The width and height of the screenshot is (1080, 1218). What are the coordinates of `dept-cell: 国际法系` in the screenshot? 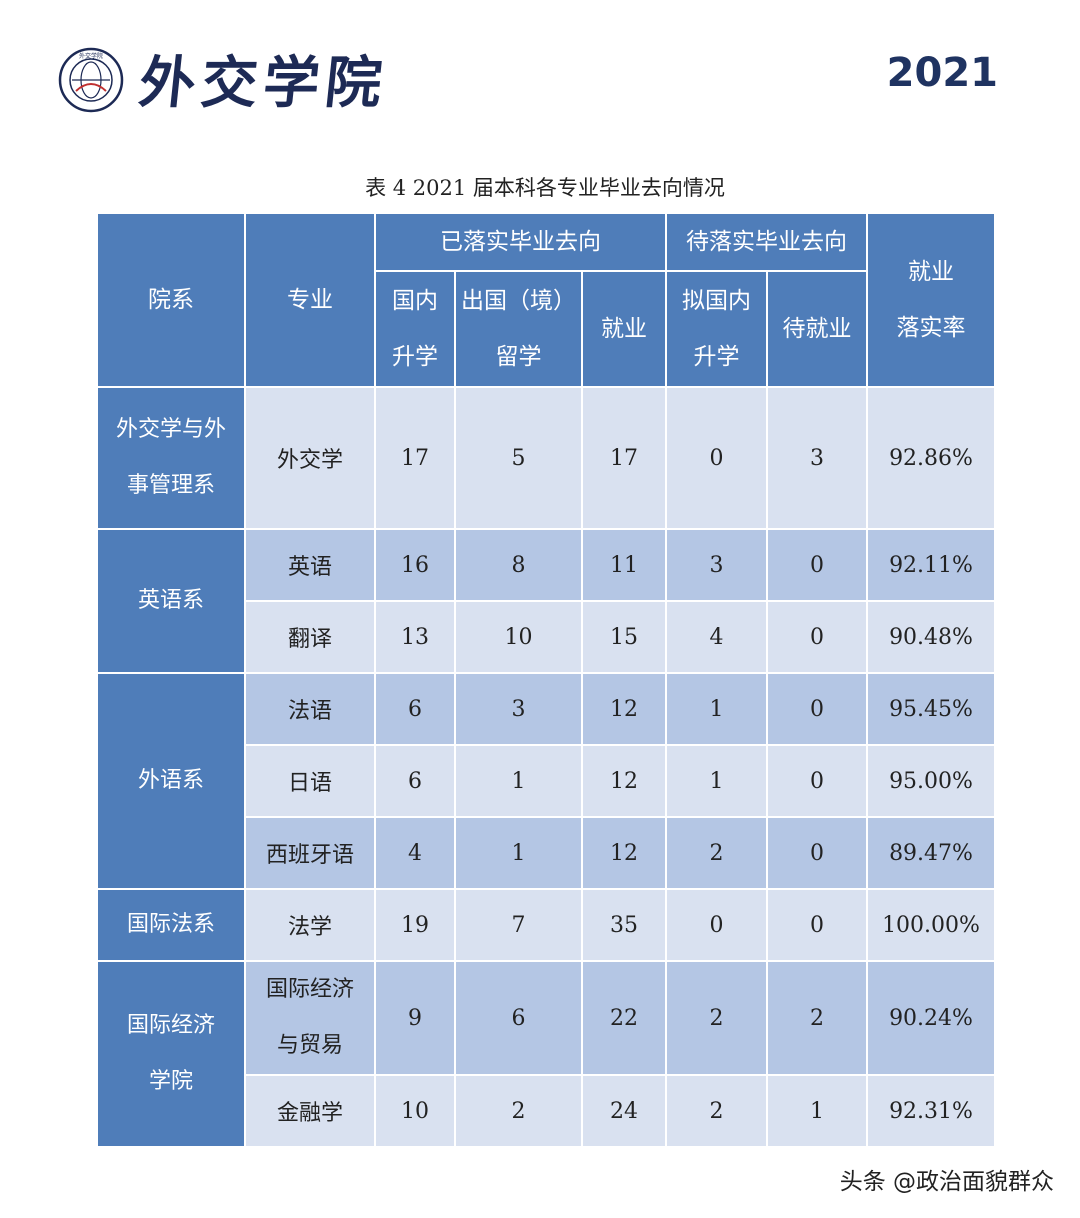 It's located at (171, 925).